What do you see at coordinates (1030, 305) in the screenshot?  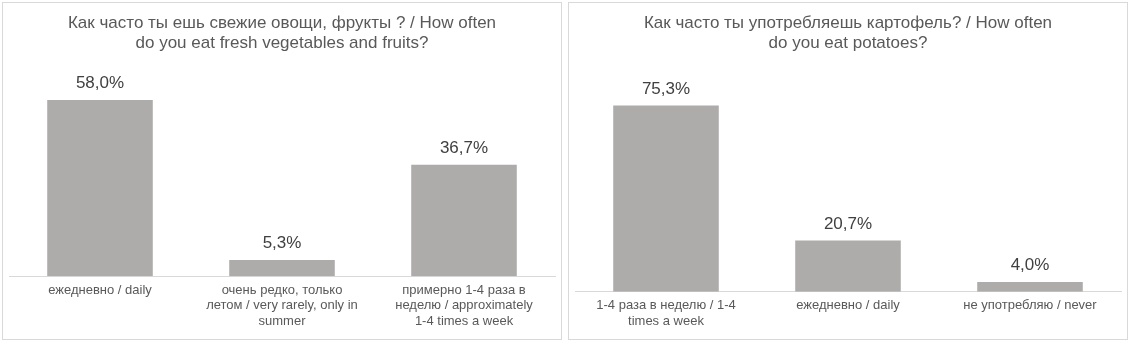 I see `x-tick-label: не употребляю / never` at bounding box center [1030, 305].